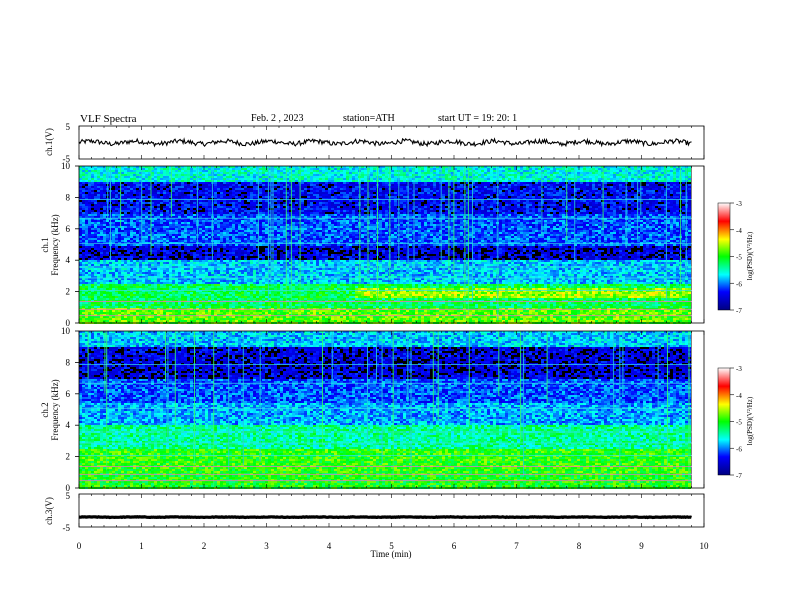 The width and height of the screenshot is (792, 612). What do you see at coordinates (750, 420) in the screenshot?
I see `ch2-colorbar-label: log(PSD)(V²/Hz)` at bounding box center [750, 420].